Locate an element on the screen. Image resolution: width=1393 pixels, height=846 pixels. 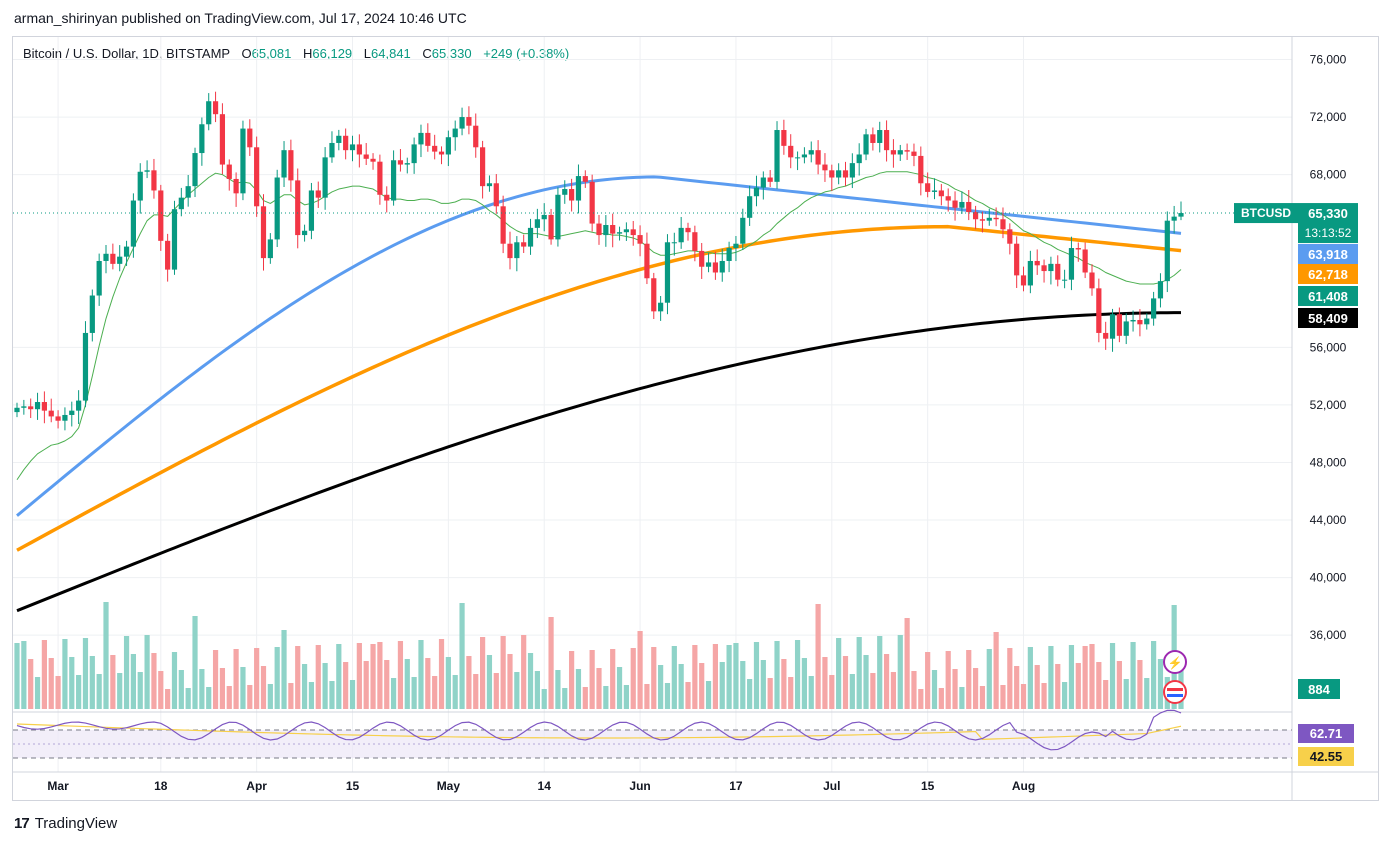
rsi-label-box is located at coordinates (1326, 733).